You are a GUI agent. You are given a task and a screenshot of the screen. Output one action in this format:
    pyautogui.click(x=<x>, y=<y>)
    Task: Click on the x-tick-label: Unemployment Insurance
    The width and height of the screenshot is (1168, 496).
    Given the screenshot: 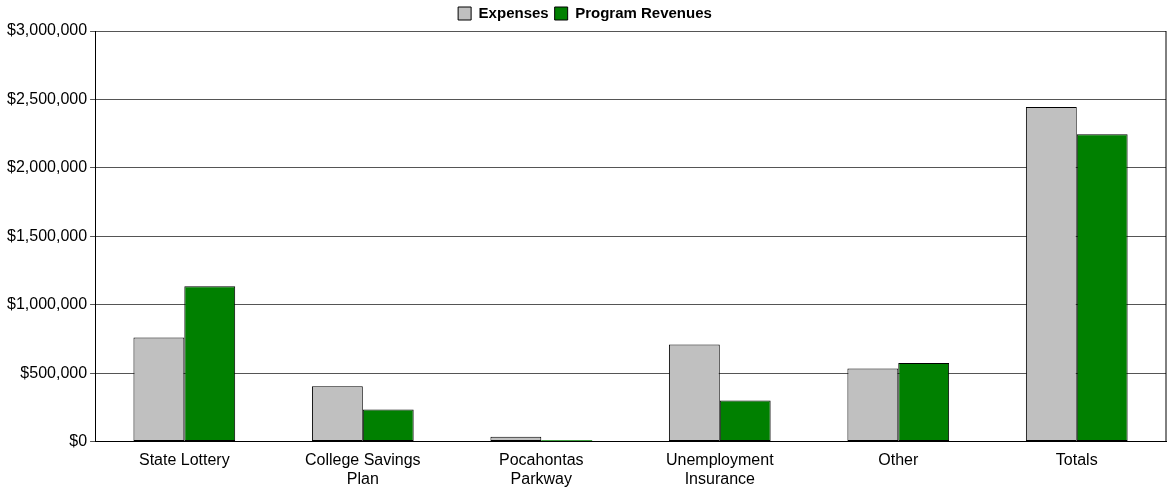 What is the action you would take?
    pyautogui.click(x=720, y=468)
    